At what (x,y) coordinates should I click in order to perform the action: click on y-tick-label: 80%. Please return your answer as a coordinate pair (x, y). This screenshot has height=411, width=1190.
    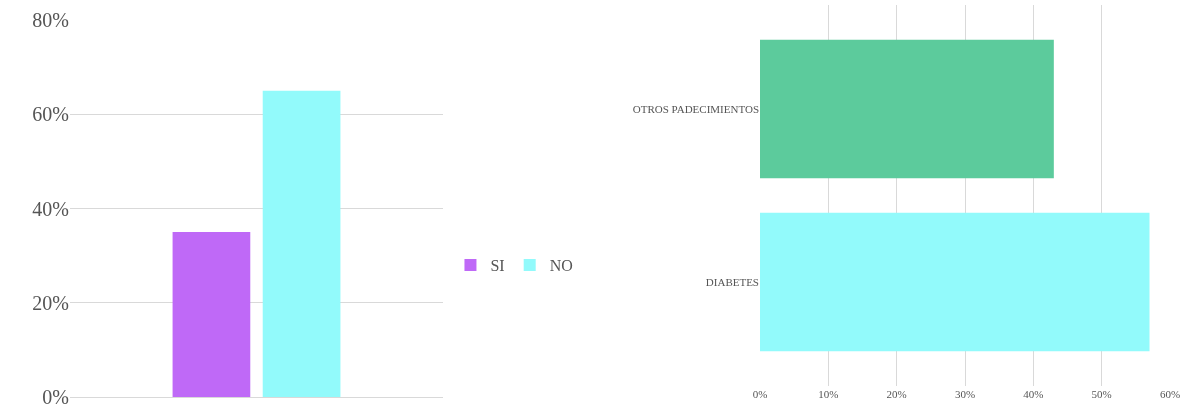
    Looking at the image, I should click on (50, 20).